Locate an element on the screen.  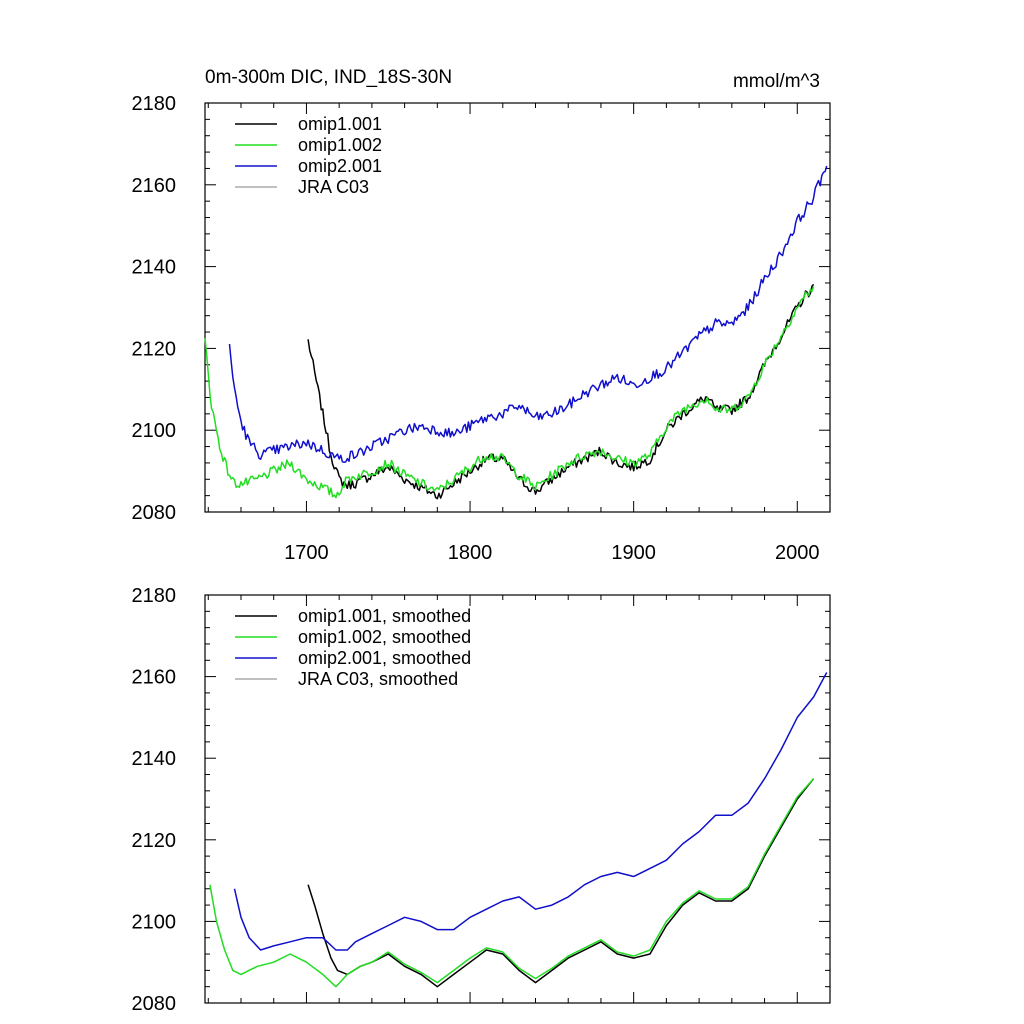
legend-label: JRA C03, smoothed is located at coordinates (378, 679).